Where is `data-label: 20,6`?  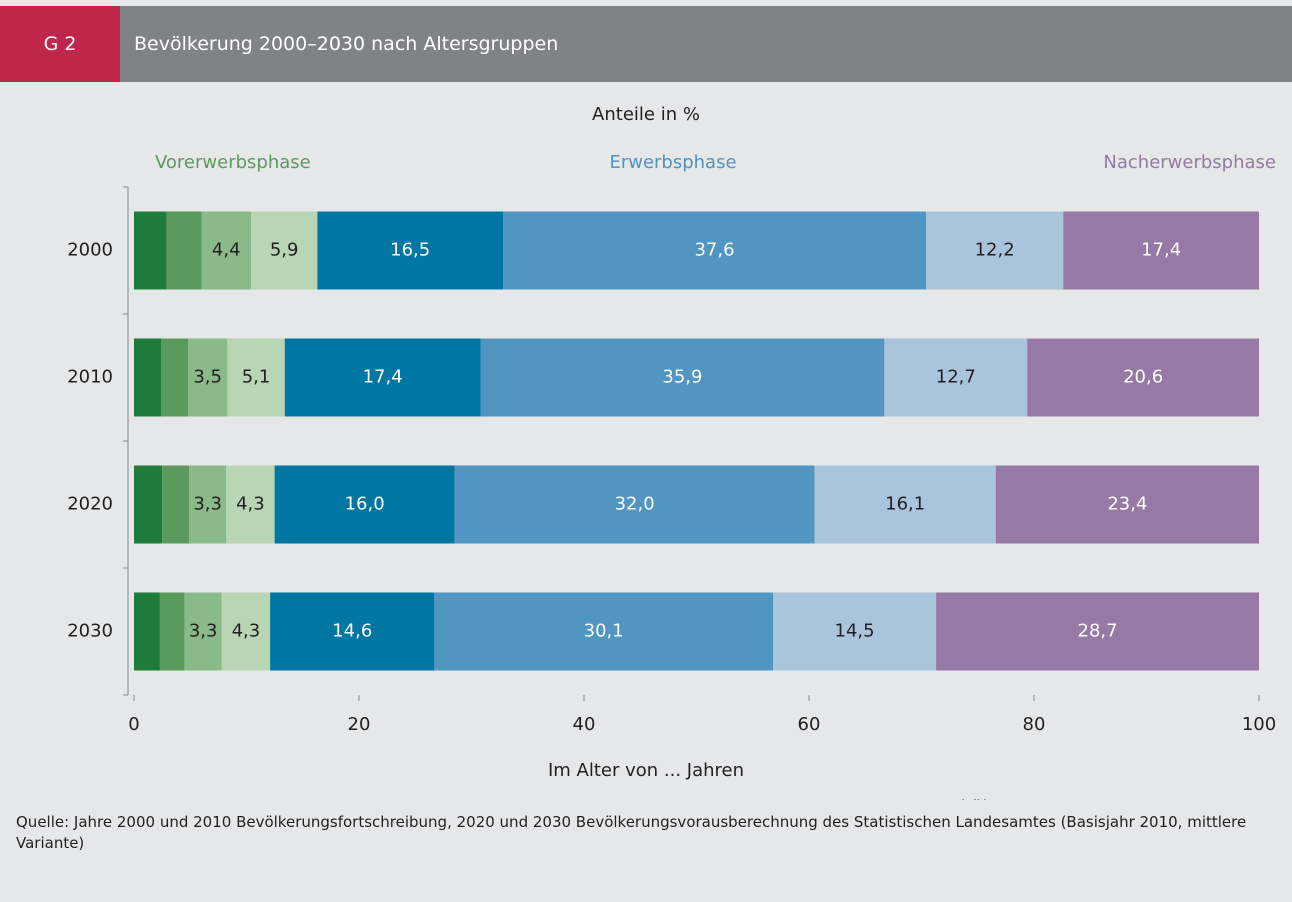
data-label: 20,6 is located at coordinates (1143, 377).